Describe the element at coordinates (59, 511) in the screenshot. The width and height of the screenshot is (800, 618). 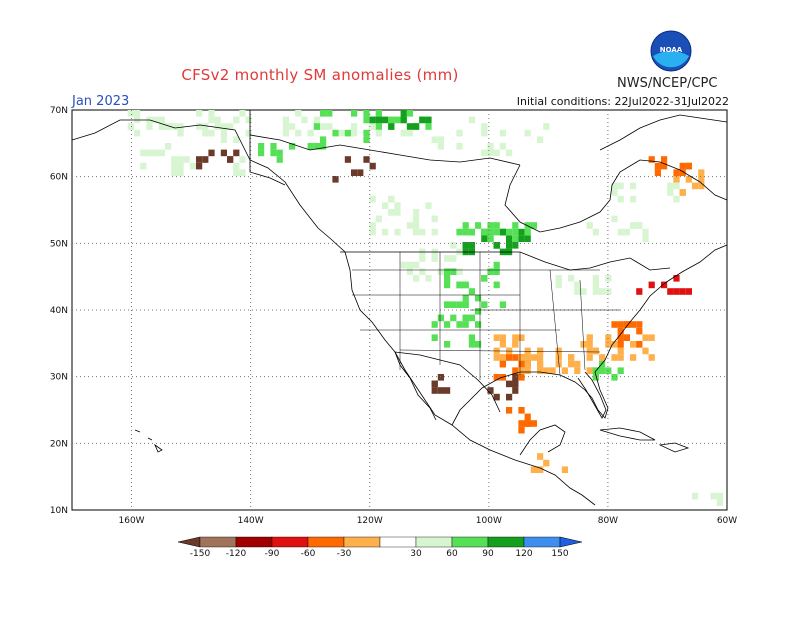
I see `y-tick-label: 10N` at that location.